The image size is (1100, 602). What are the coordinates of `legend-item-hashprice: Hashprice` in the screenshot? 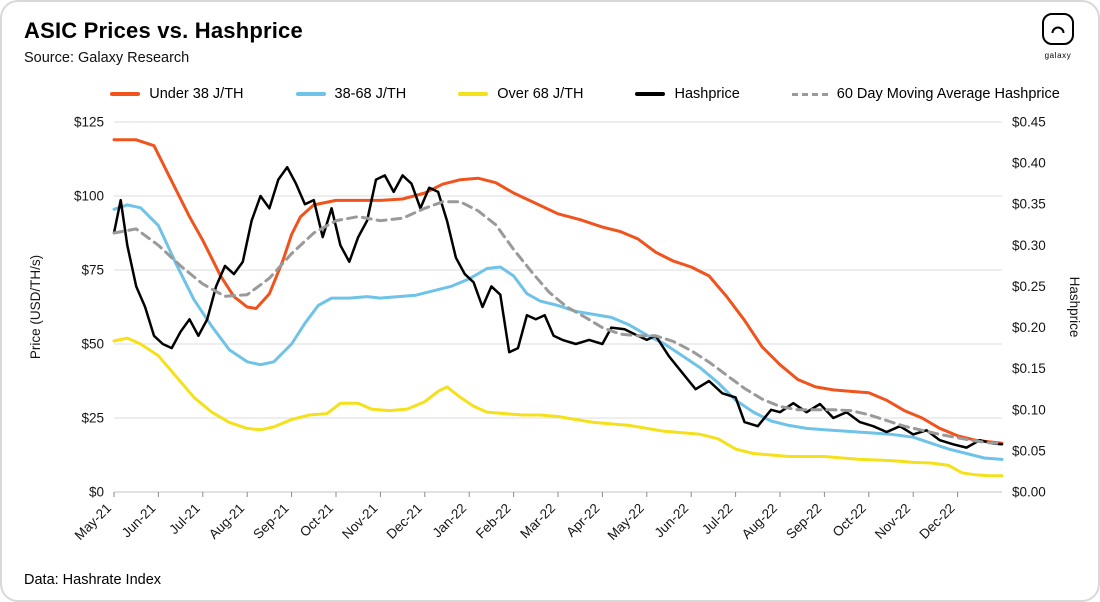 It's located at (687, 94).